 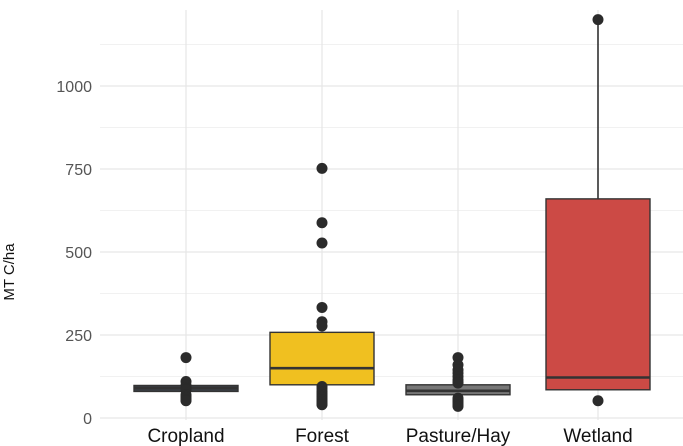 What do you see at coordinates (74, 87) in the screenshot?
I see `y-tick-label: 1000` at bounding box center [74, 87].